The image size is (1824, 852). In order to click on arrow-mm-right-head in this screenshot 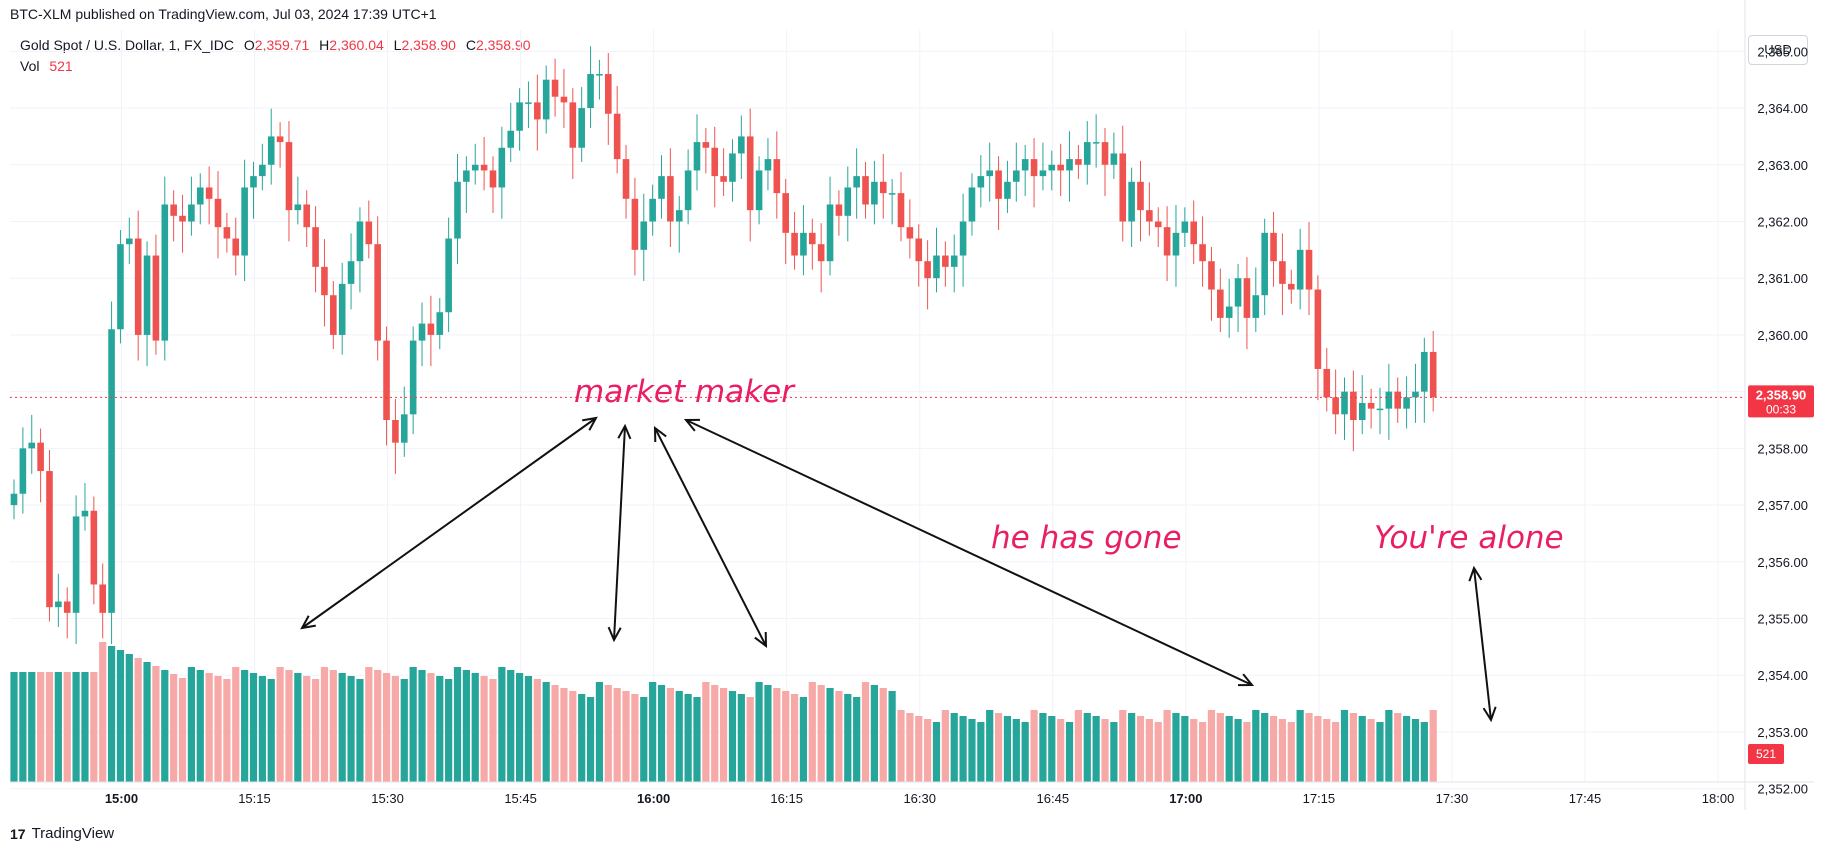, I will do `click(660, 434)`.